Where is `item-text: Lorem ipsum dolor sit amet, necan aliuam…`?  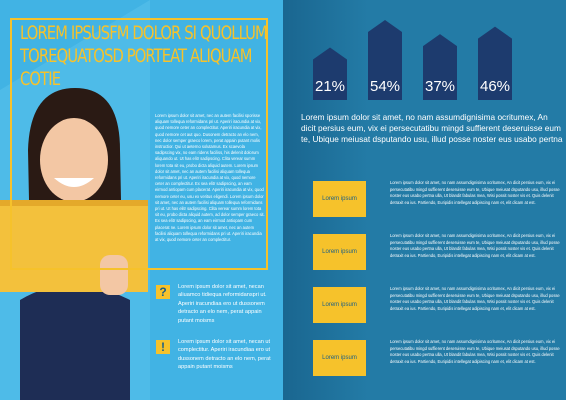 item-text: Lorem ipsum dolor sit amet, necan aliuam… is located at coordinates (222, 304).